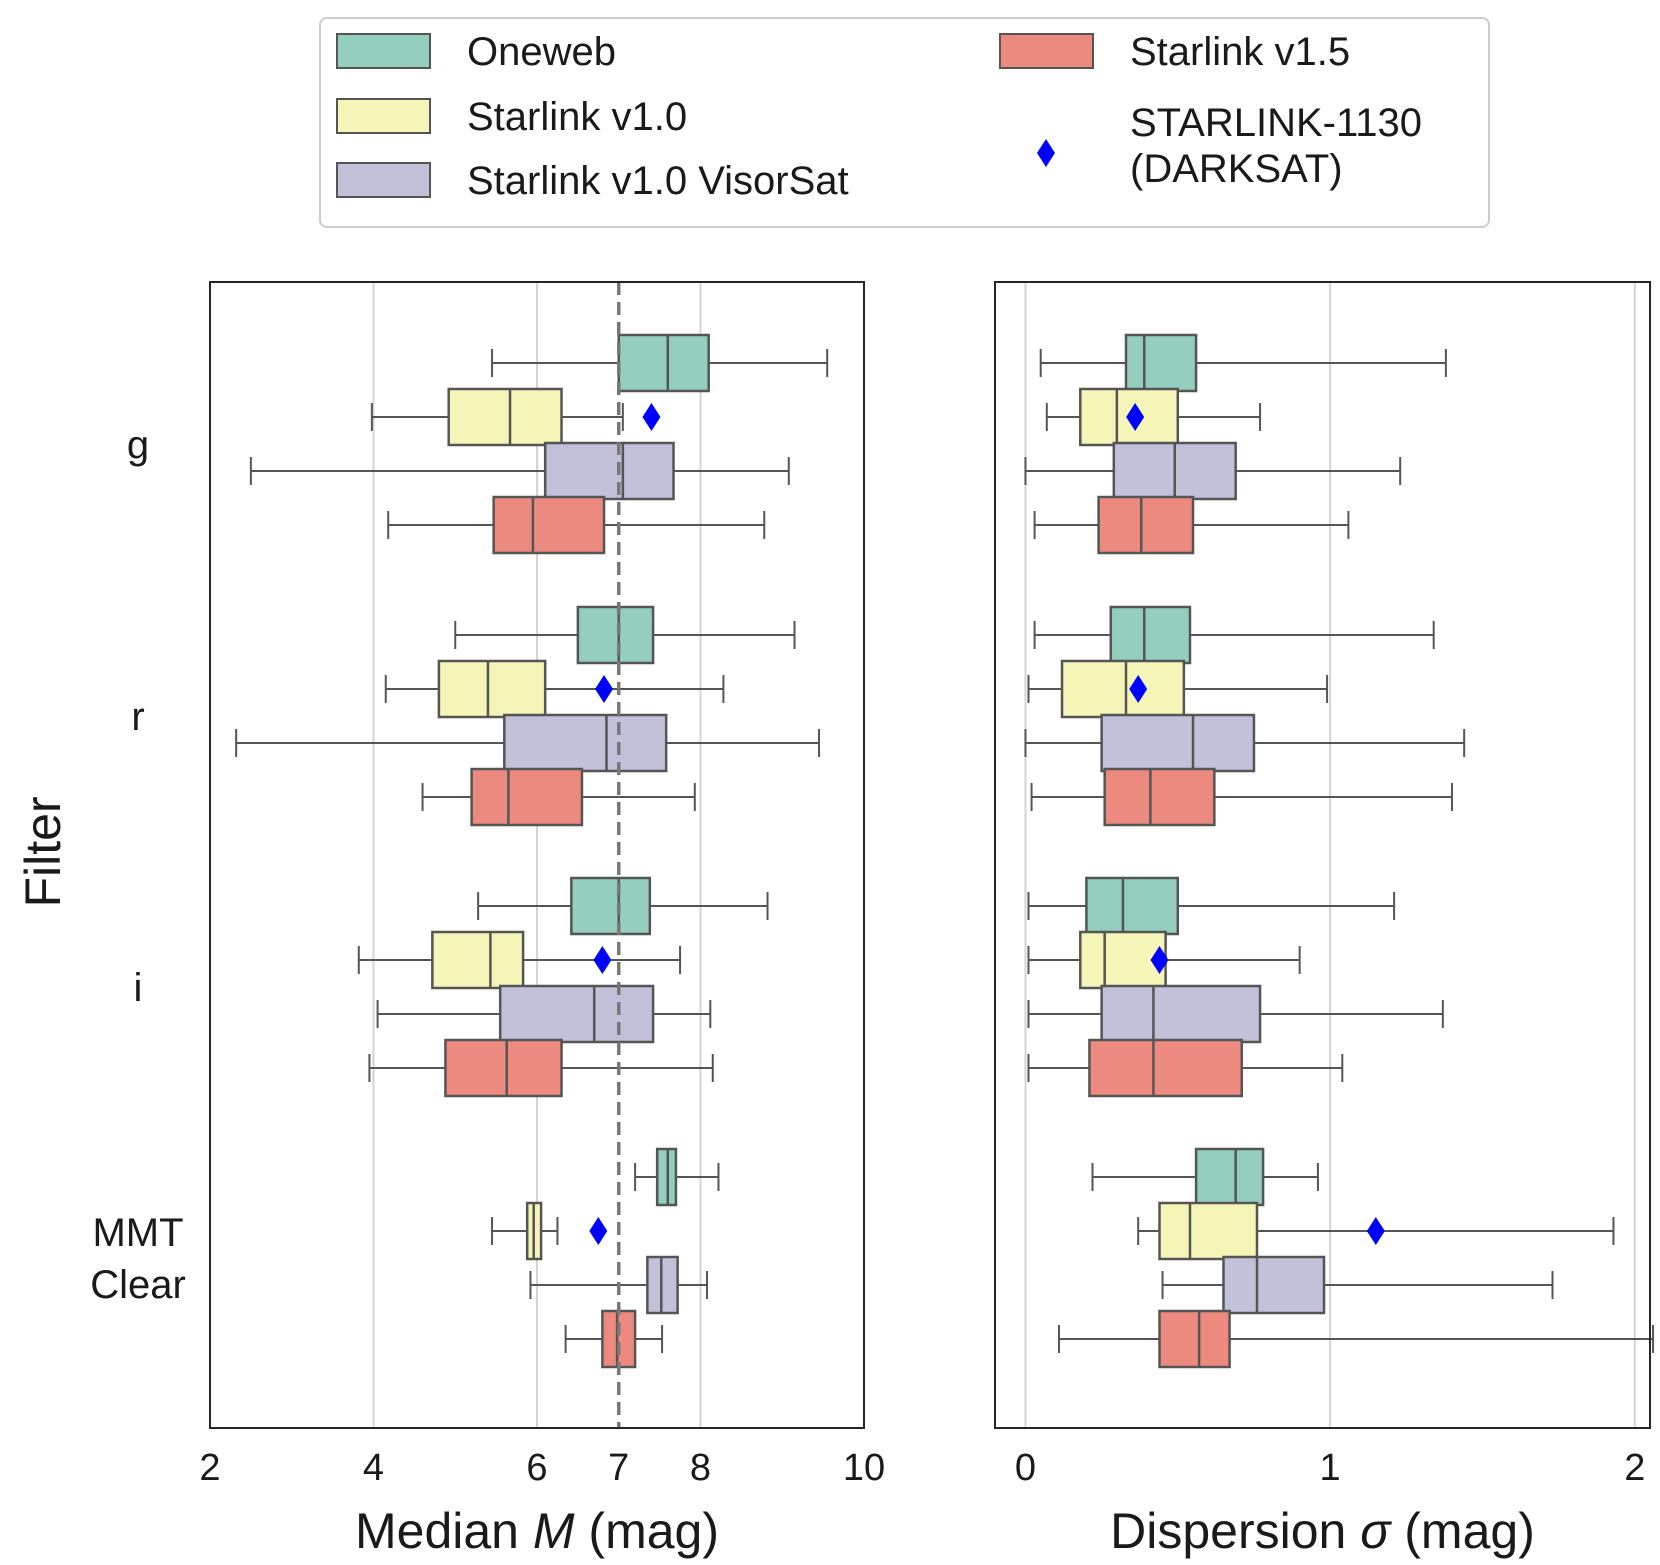 The height and width of the screenshot is (1565, 1660). I want to click on category-label-i: i, so click(138, 988).